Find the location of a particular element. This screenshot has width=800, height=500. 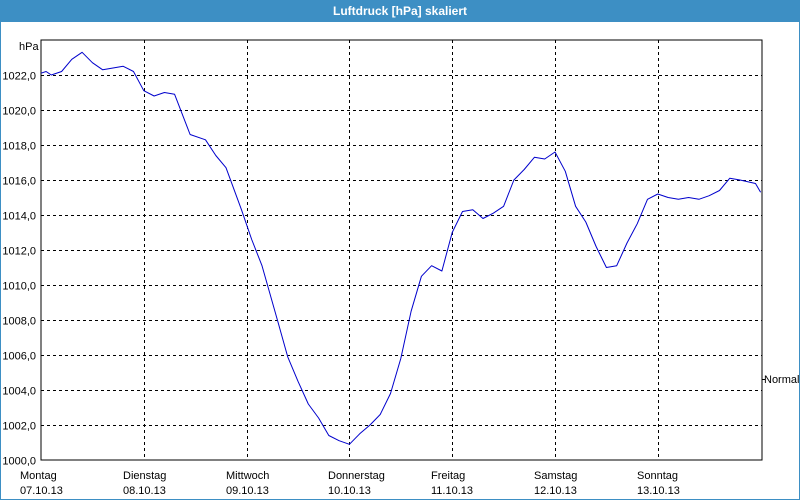

y-tick-label: 1012,0 is located at coordinates (19, 252).